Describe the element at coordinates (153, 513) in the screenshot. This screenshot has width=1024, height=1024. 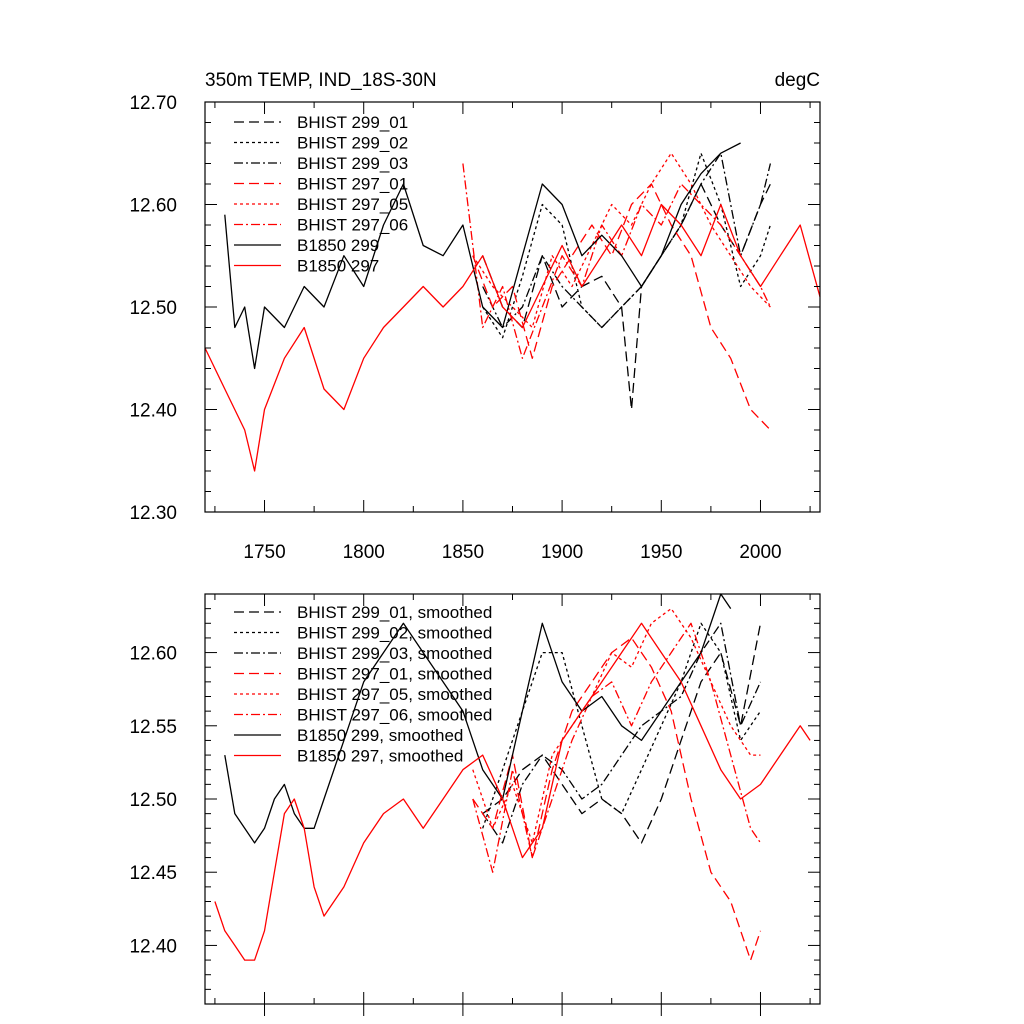
I see `top-ytick-label: 12.30` at that location.